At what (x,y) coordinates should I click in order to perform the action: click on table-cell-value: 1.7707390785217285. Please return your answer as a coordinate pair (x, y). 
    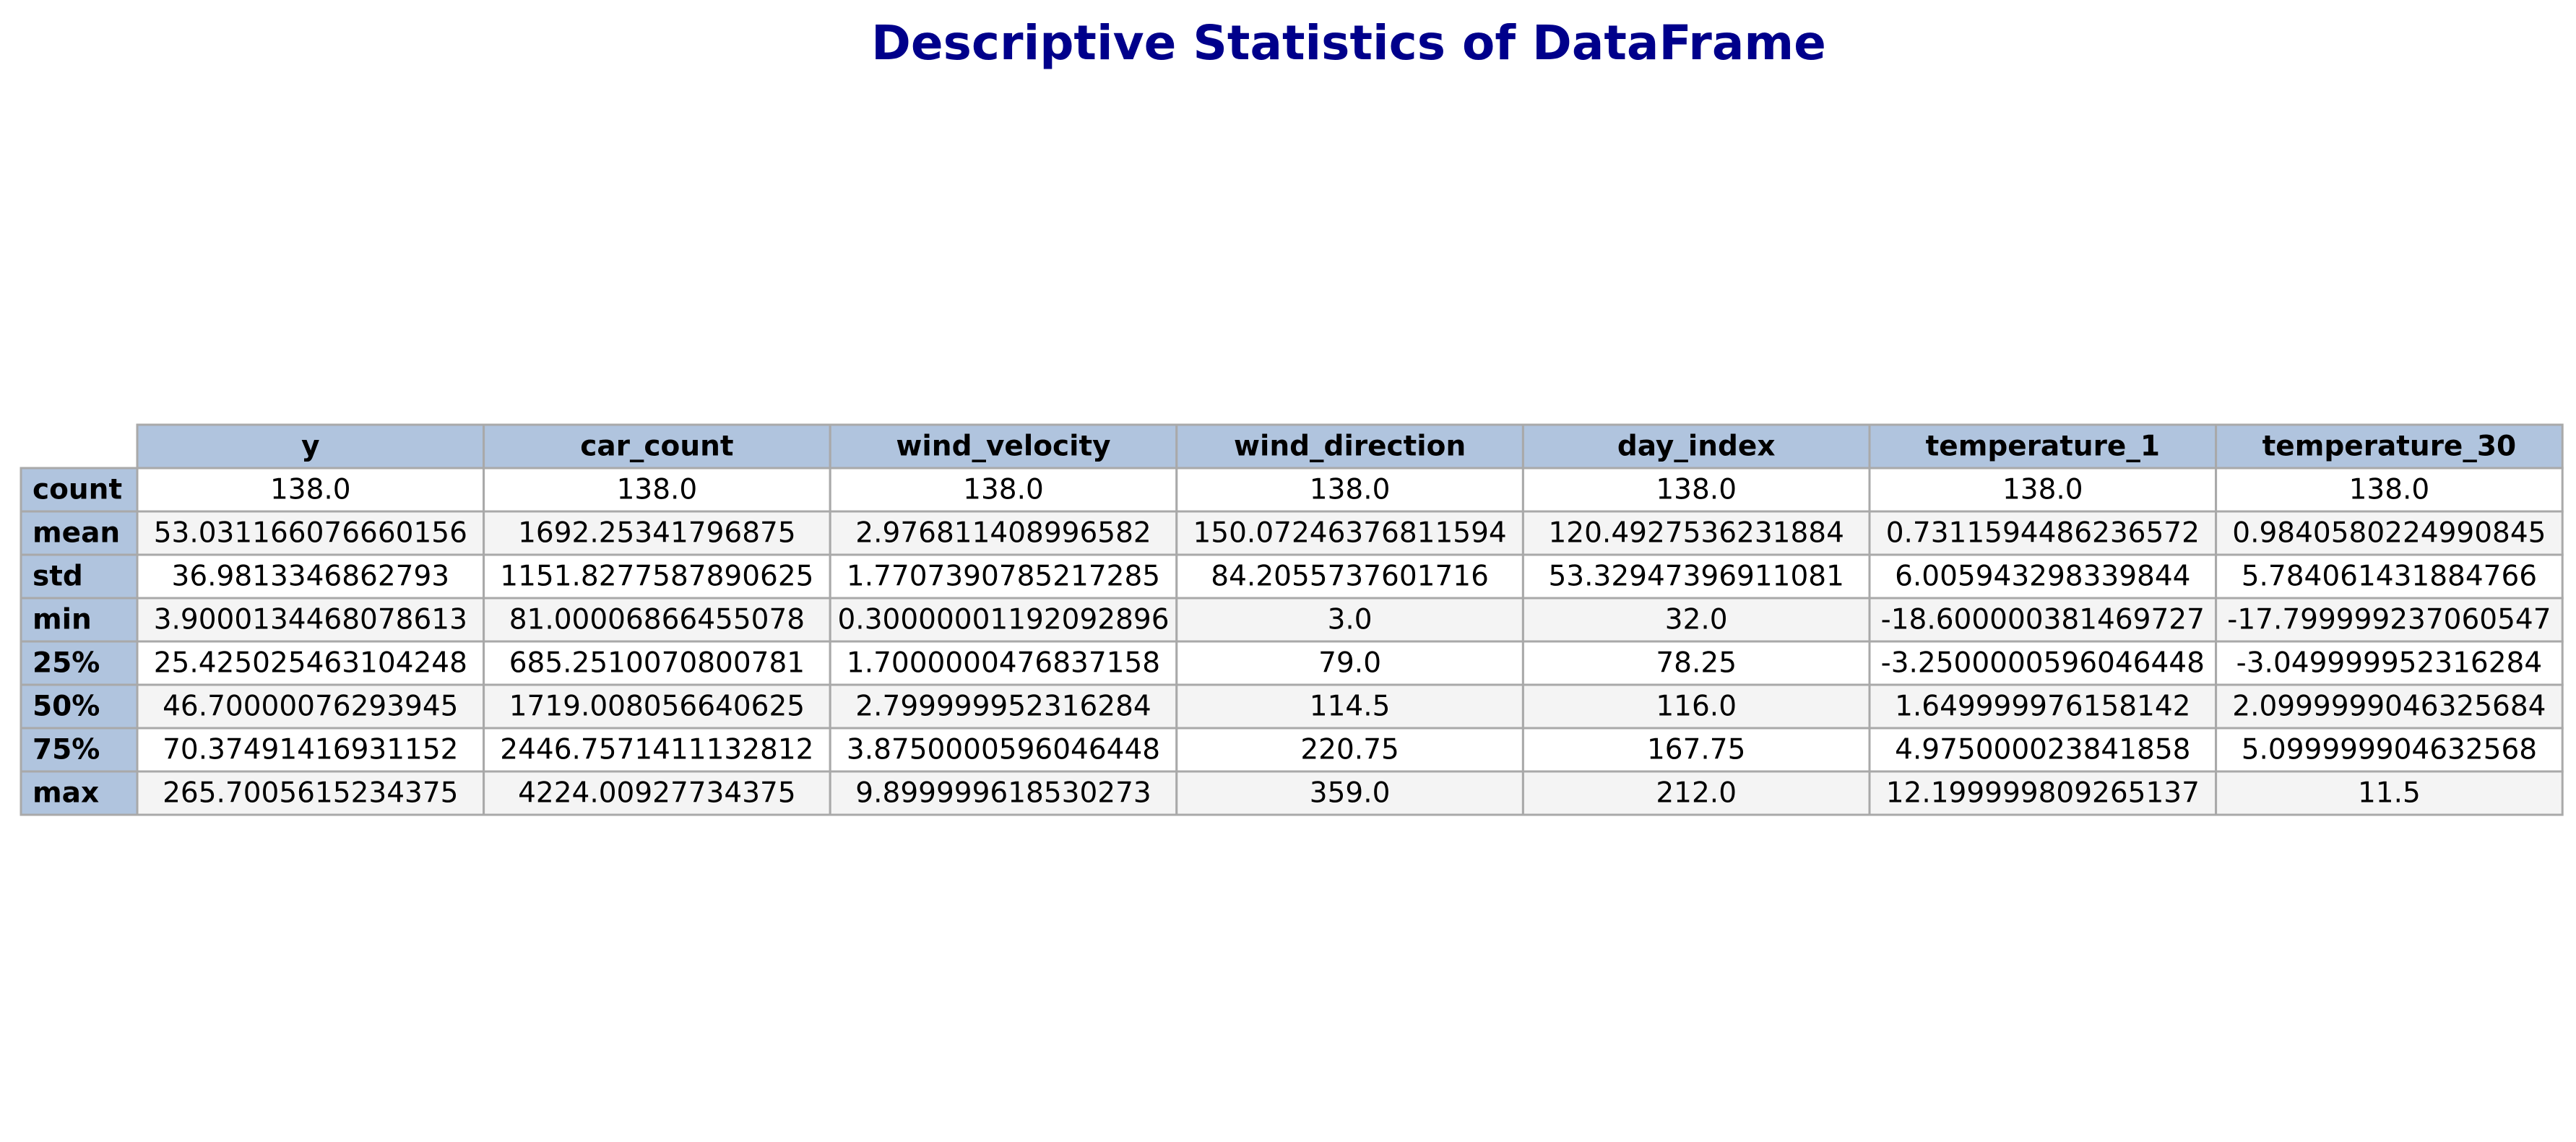
    Looking at the image, I should click on (1003, 577).